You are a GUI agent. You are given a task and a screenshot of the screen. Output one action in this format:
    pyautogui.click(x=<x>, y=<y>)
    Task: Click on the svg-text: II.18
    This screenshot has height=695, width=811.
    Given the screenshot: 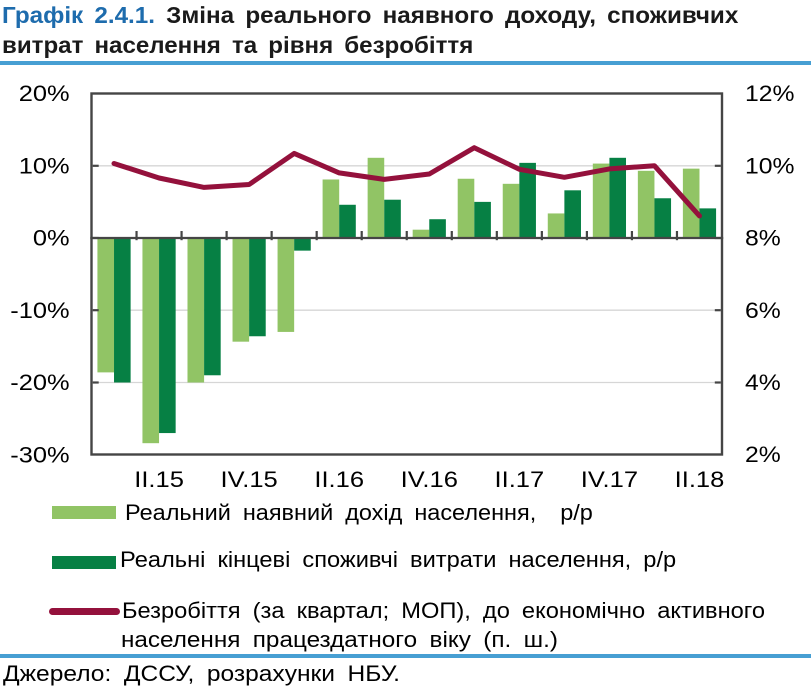 What is the action you would take?
    pyautogui.click(x=700, y=479)
    